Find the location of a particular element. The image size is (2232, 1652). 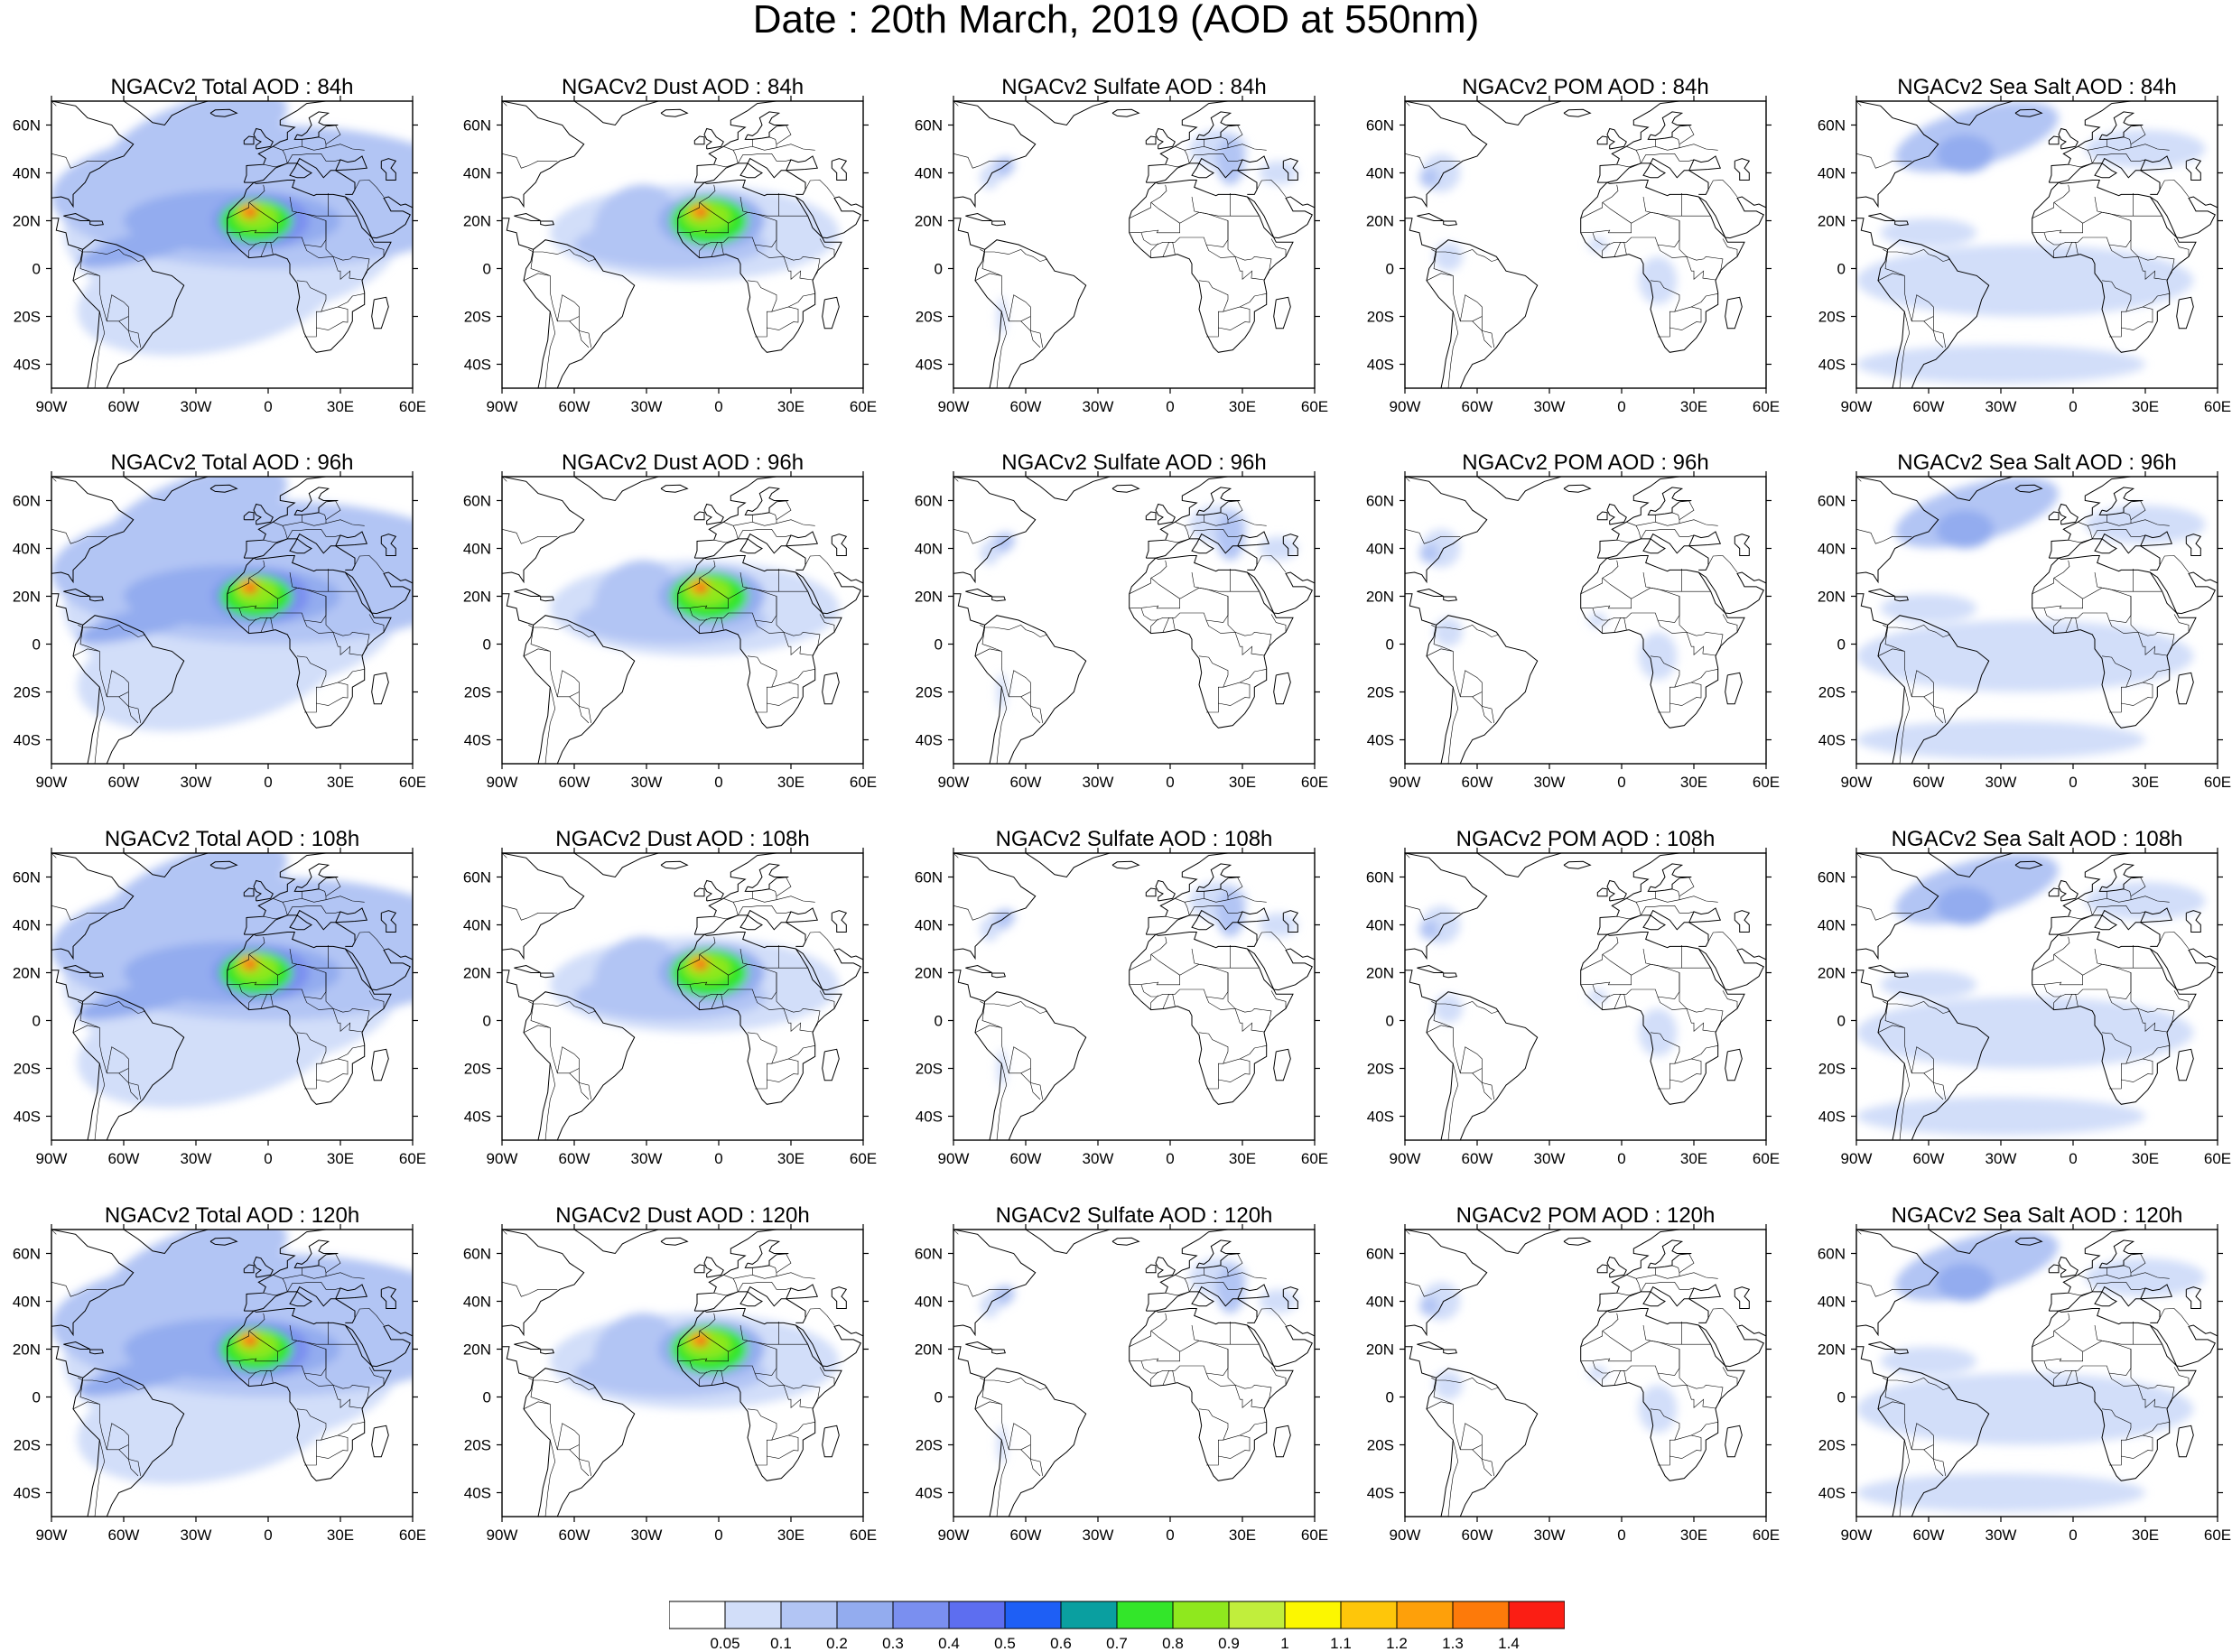

lat-tick-label: 20S is located at coordinates (27, 1445).